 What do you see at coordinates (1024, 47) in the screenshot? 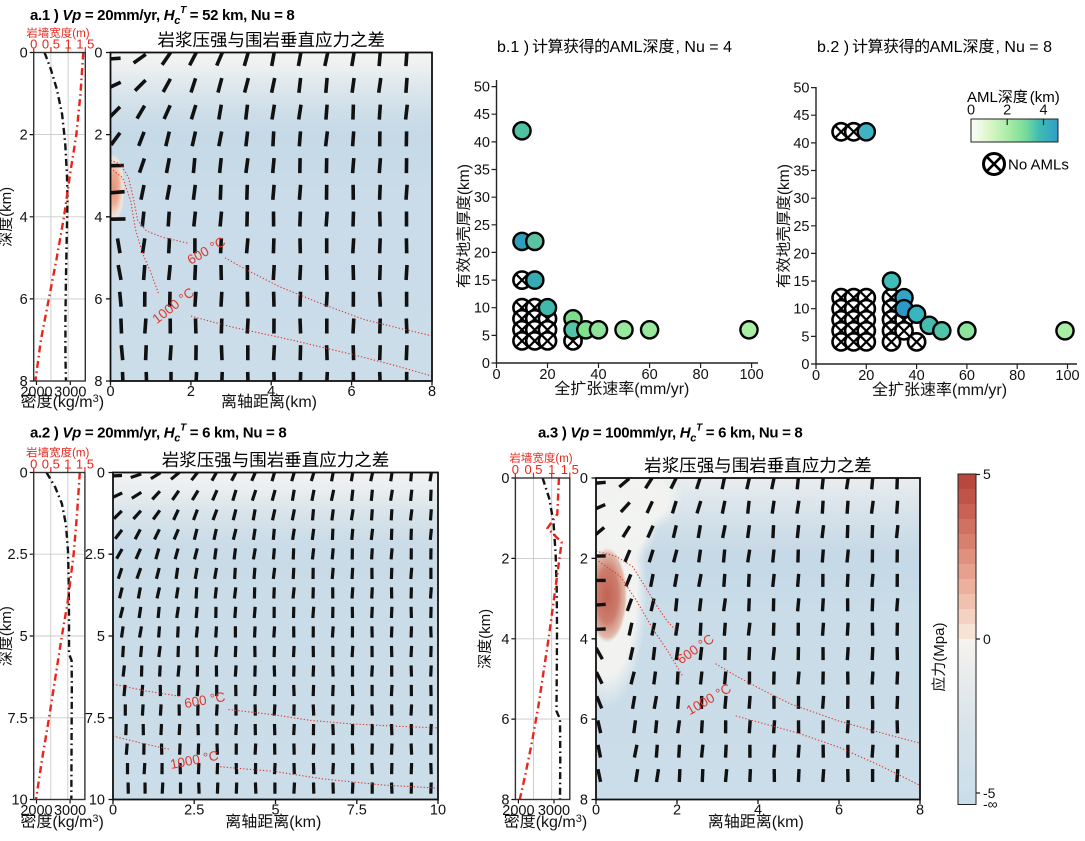
I see `svg-text: , Nu = 8` at bounding box center [1024, 47].